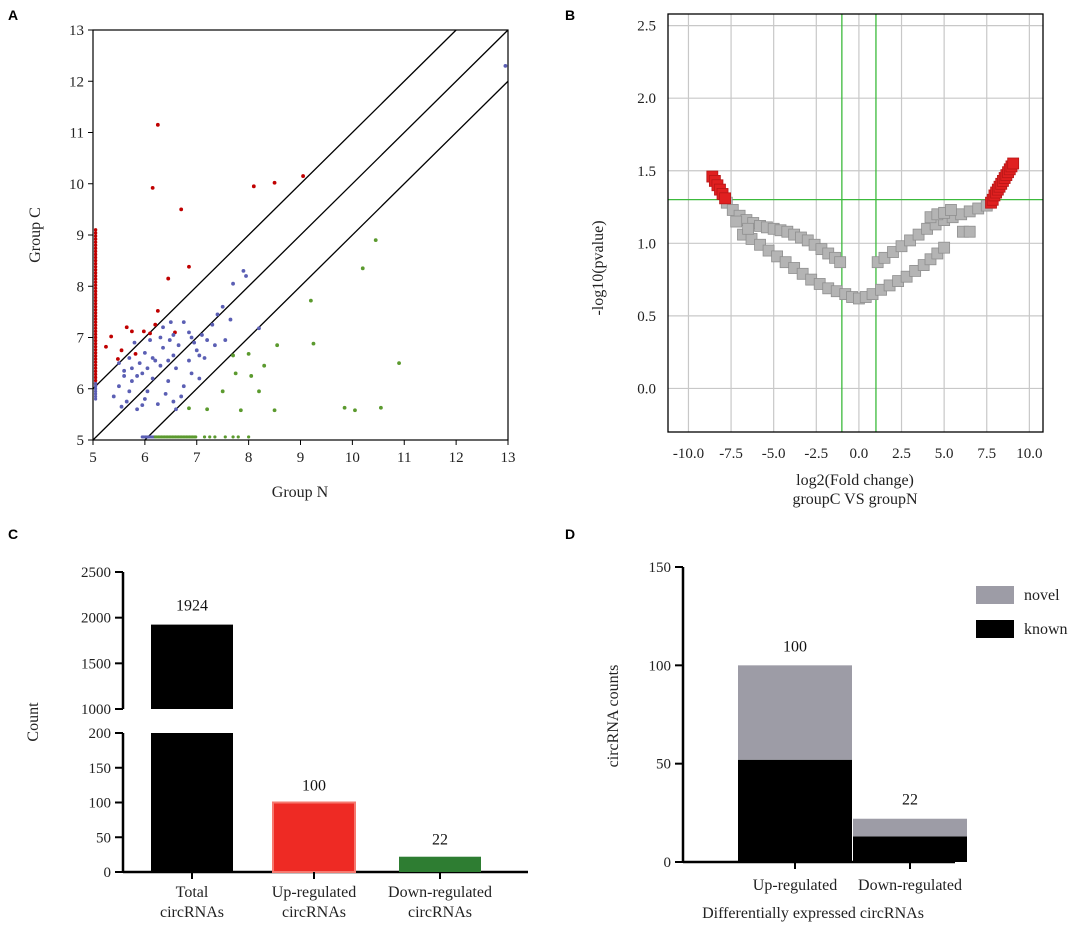 The height and width of the screenshot is (936, 1084). Describe the element at coordinates (77, 134) in the screenshot. I see `y-tick-label: 11` at that location.